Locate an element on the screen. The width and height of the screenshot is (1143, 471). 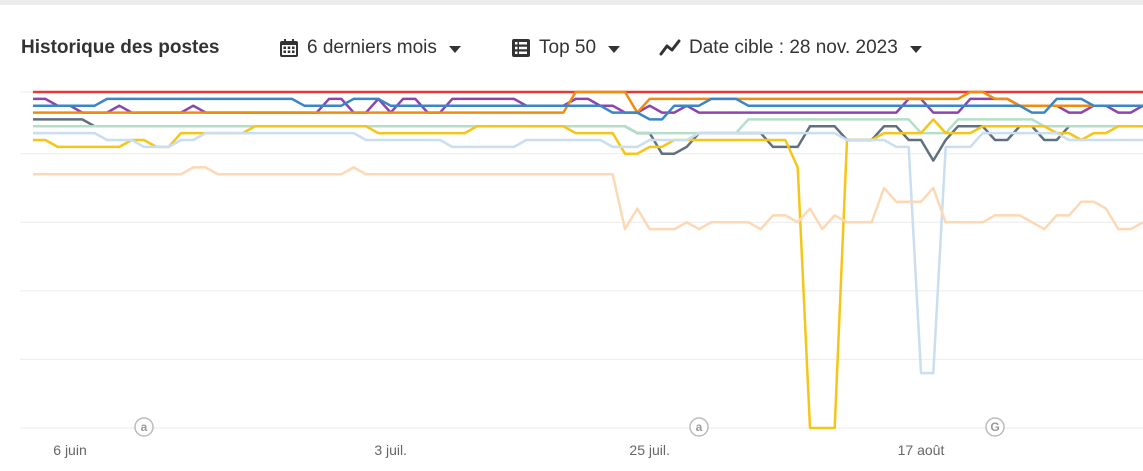
top-dropdown: Top 50 is located at coordinates (566, 48).